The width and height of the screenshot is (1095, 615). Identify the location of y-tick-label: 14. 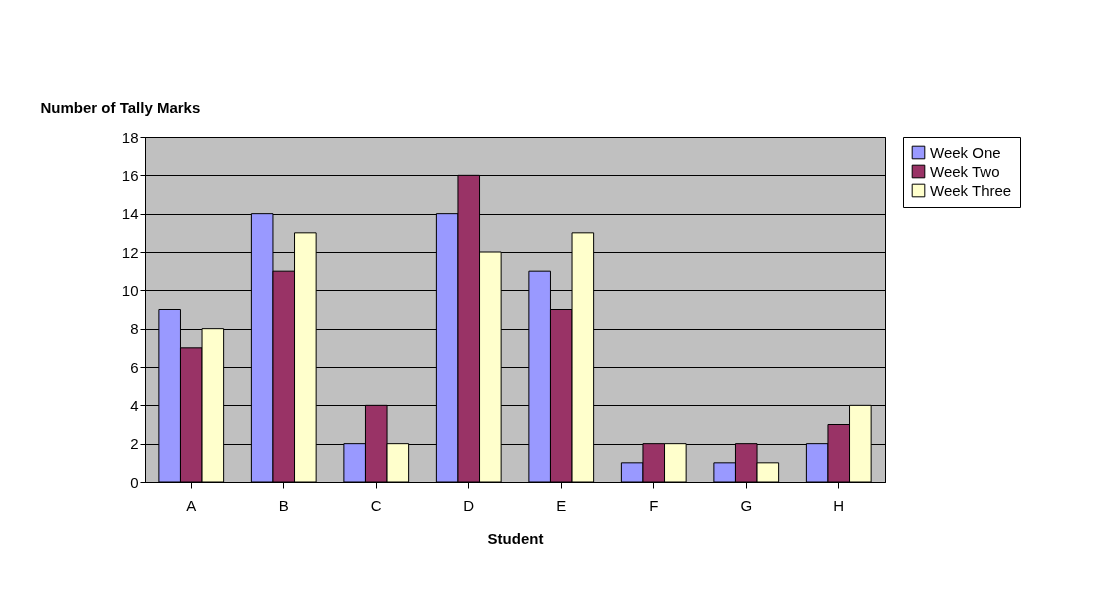
(130, 214).